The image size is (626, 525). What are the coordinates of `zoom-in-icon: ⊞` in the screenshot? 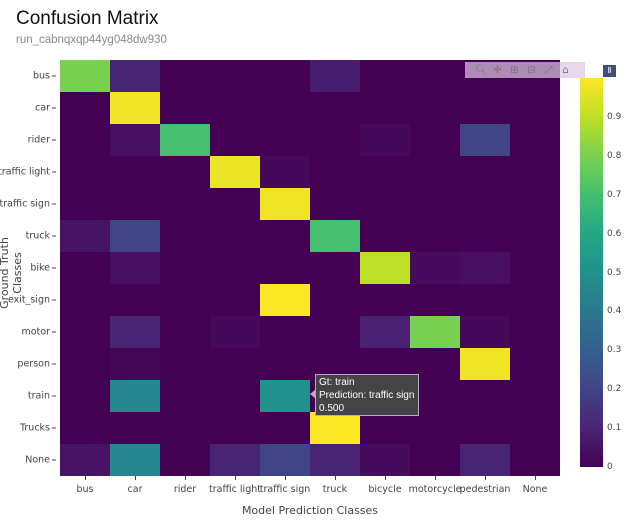 It's located at (514, 70).